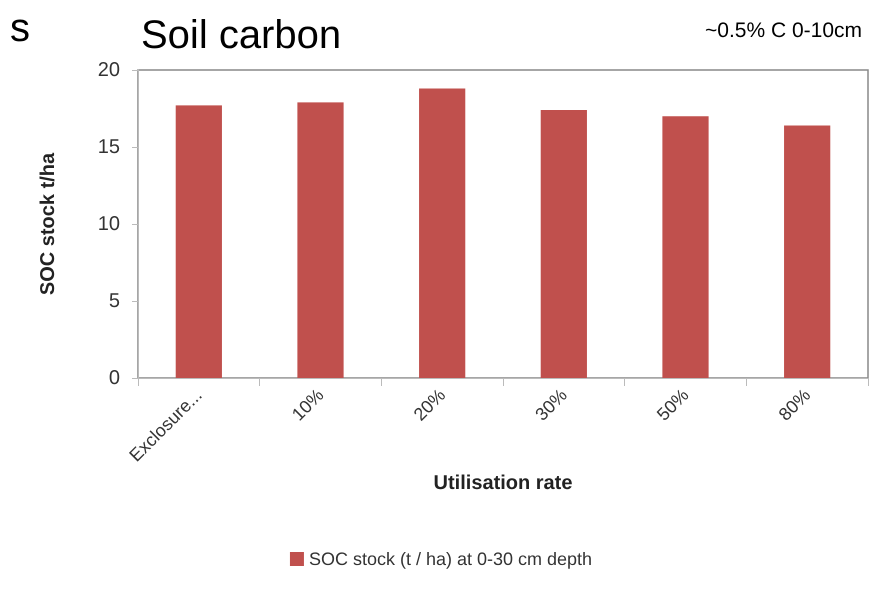 The height and width of the screenshot is (589, 882). What do you see at coordinates (783, 30) in the screenshot?
I see `text: ~0.5% C 0-10cm` at bounding box center [783, 30].